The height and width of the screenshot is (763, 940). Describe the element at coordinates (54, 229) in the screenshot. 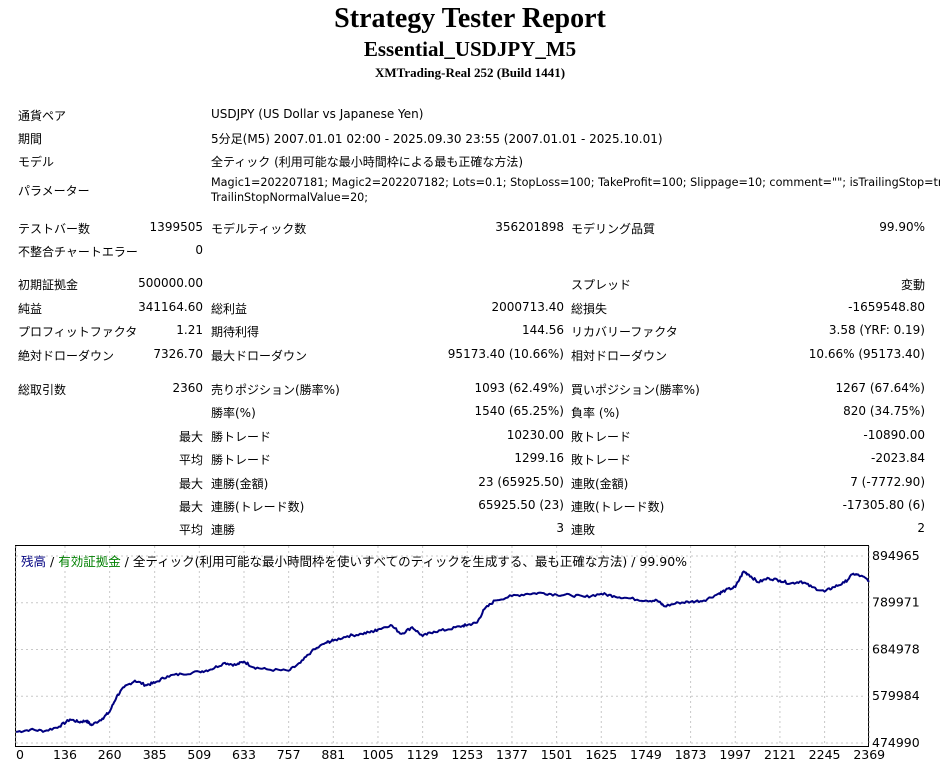

I see `bars-label: テストバー数` at that location.